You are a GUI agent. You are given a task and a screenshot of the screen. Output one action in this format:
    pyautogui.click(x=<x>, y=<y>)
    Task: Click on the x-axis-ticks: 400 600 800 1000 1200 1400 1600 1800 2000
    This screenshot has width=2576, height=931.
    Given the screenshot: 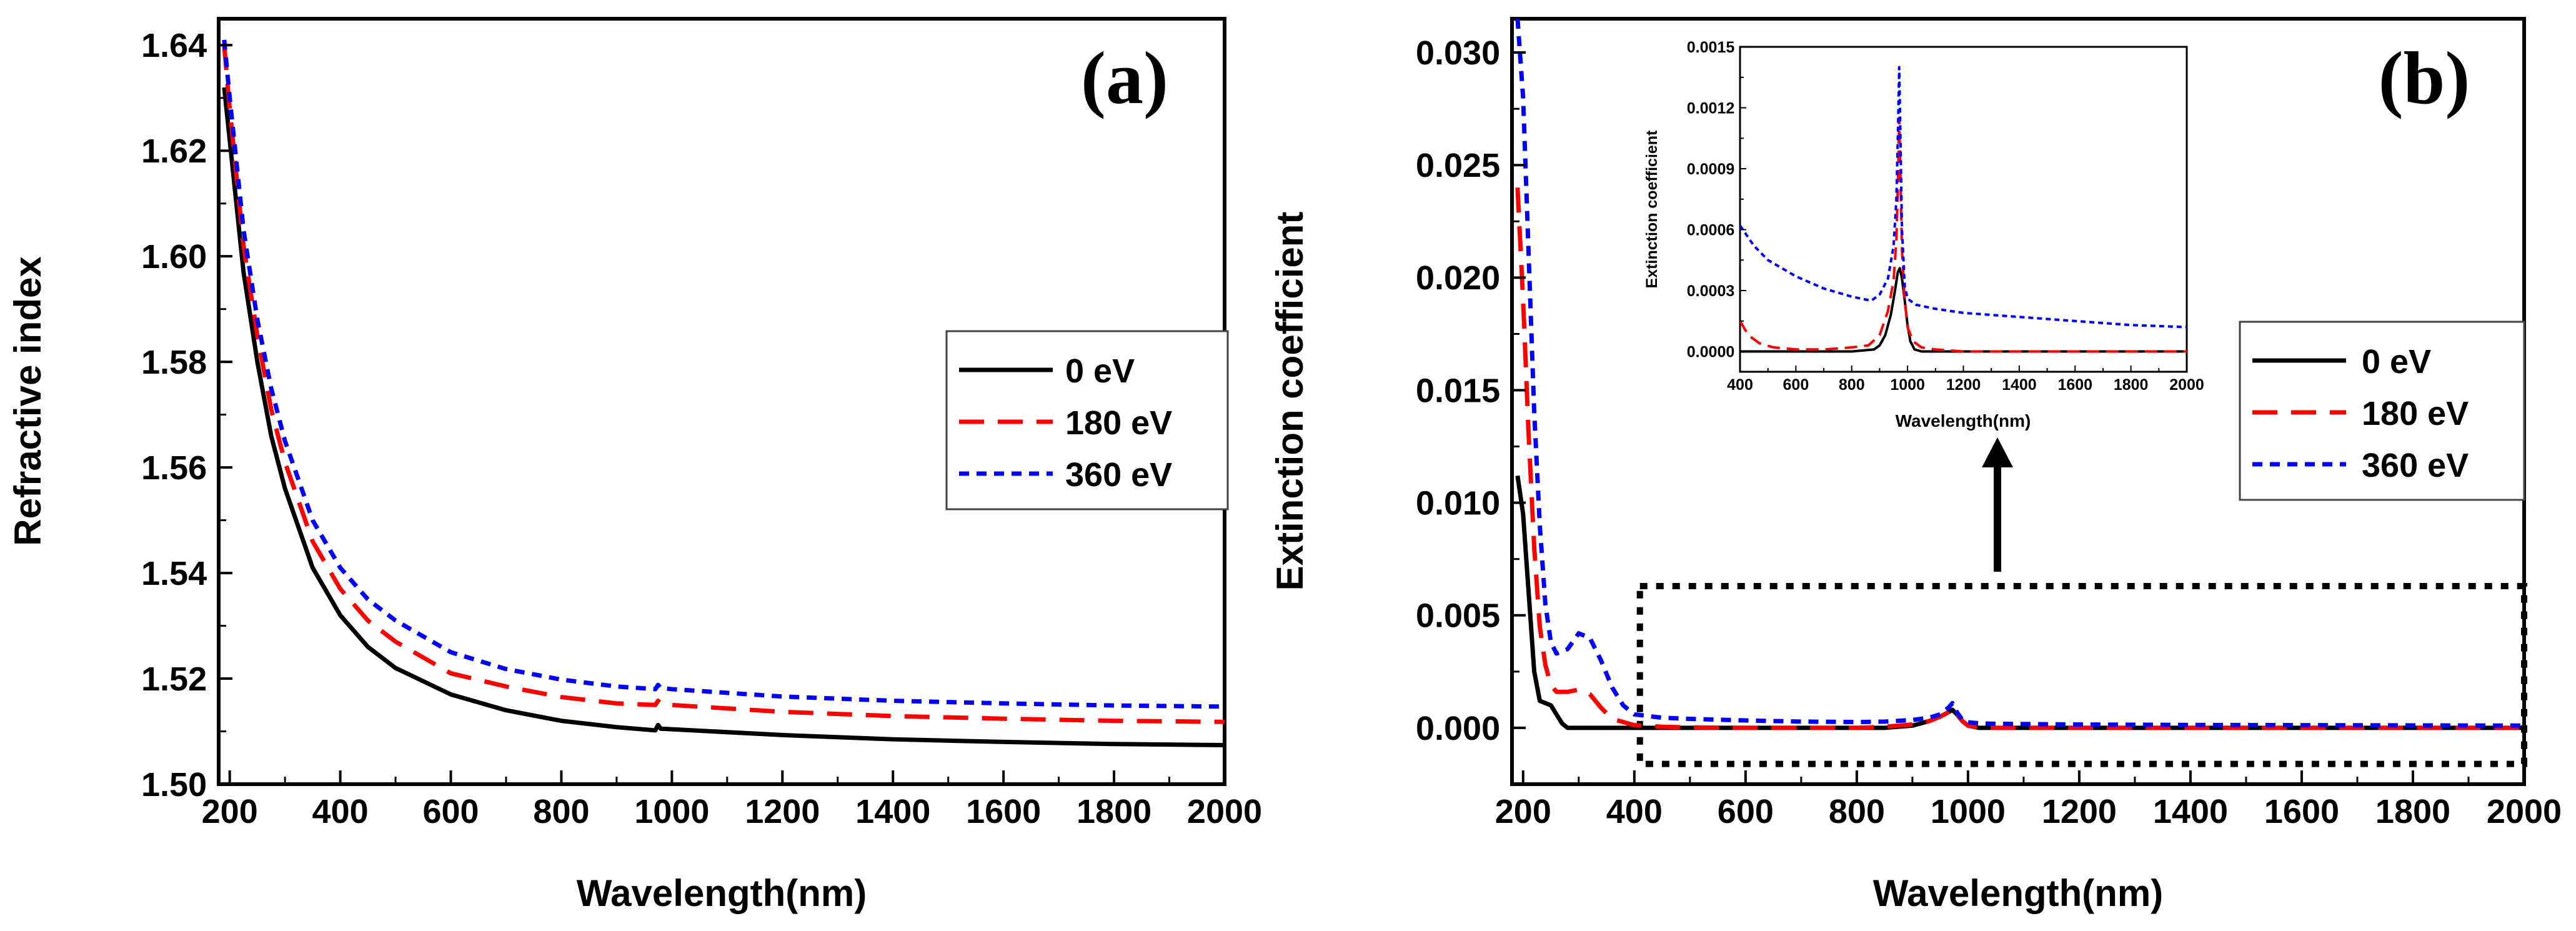 What is the action you would take?
    pyautogui.click(x=1966, y=380)
    